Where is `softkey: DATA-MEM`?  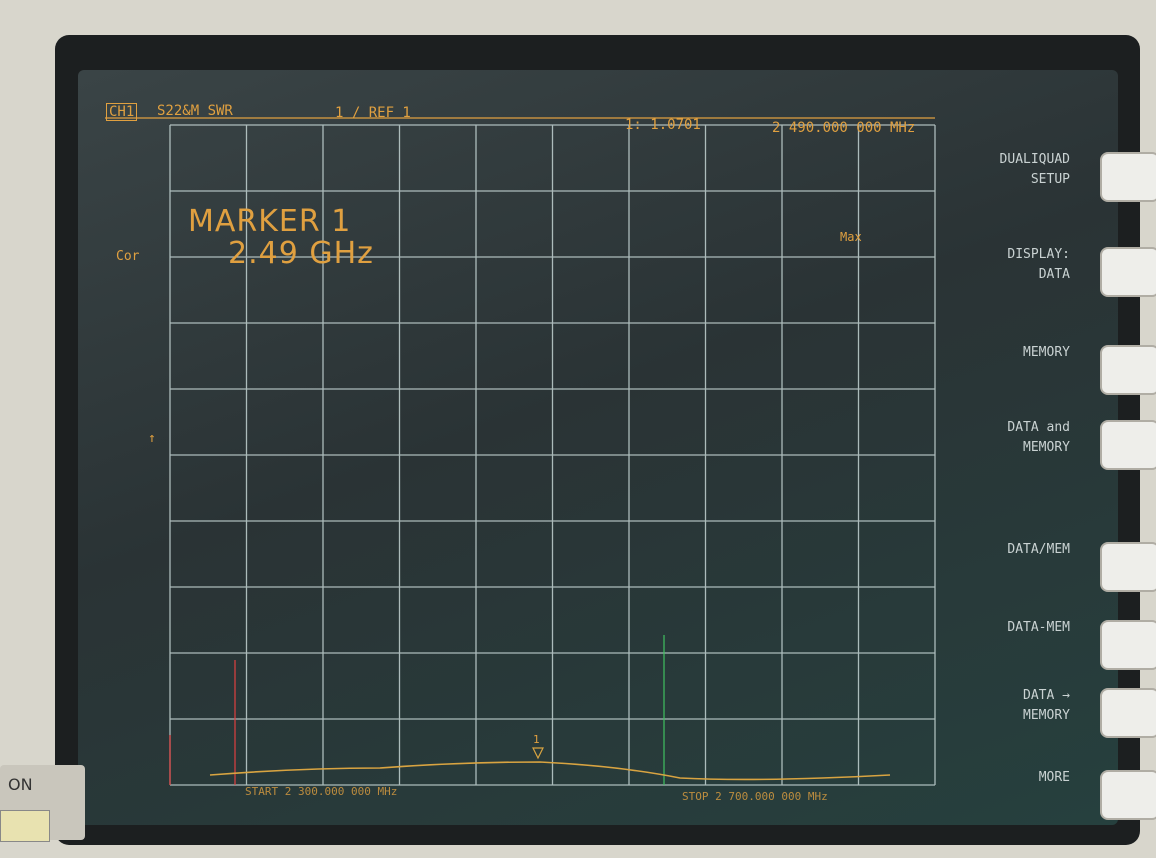 softkey: DATA-MEM is located at coordinates (1005, 628).